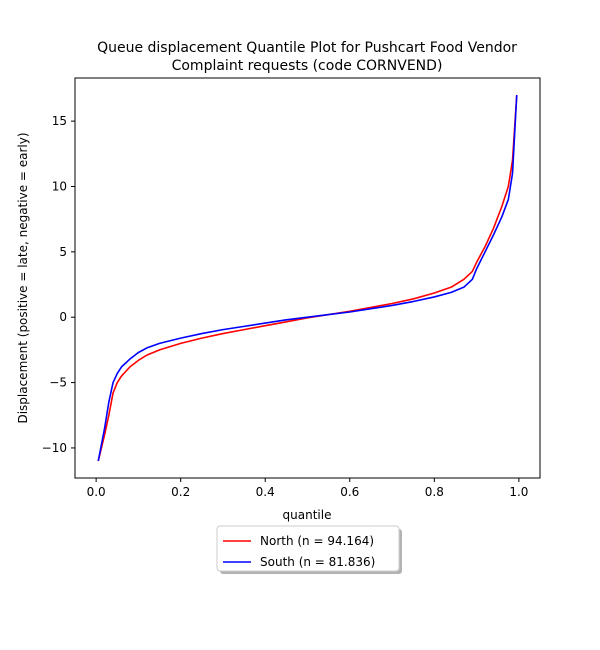 The height and width of the screenshot is (650, 600). What do you see at coordinates (63, 317) in the screenshot?
I see `y-tick-label: 0` at bounding box center [63, 317].